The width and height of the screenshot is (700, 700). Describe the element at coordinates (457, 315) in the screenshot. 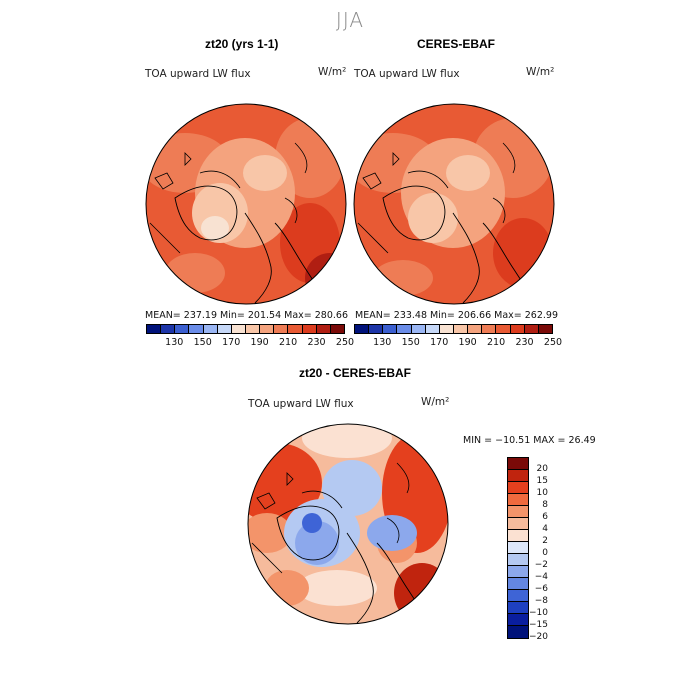

I see `panel-2-stats: MEAN= 233.48 Min= 206.66 Max= 262.99` at that location.